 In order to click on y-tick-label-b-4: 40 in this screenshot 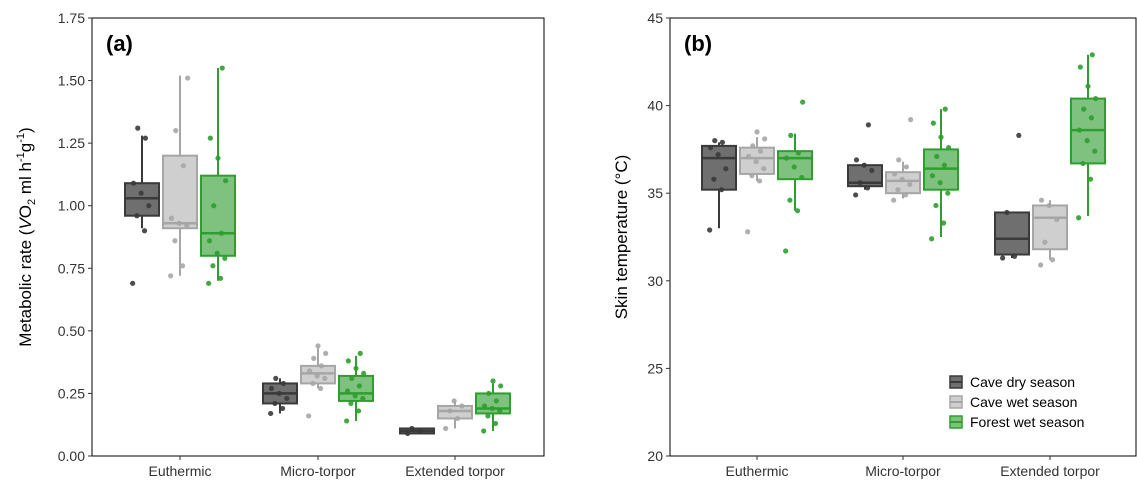, I will do `click(655, 106)`.